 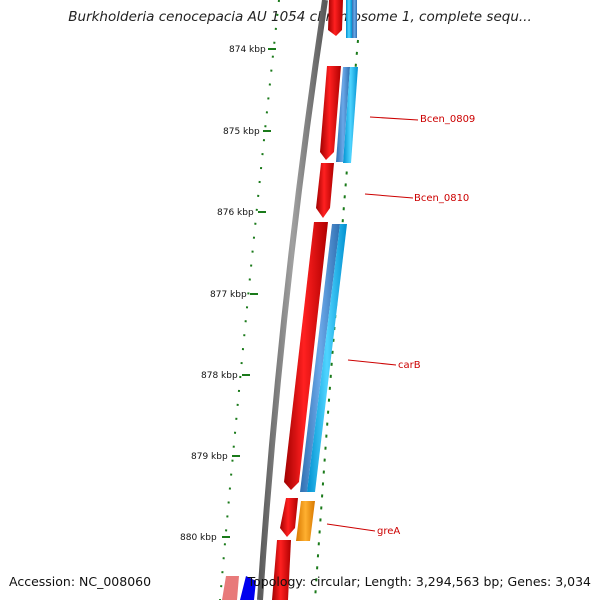 I want to click on ruler-label-879: 879 kbp, so click(x=209, y=457).